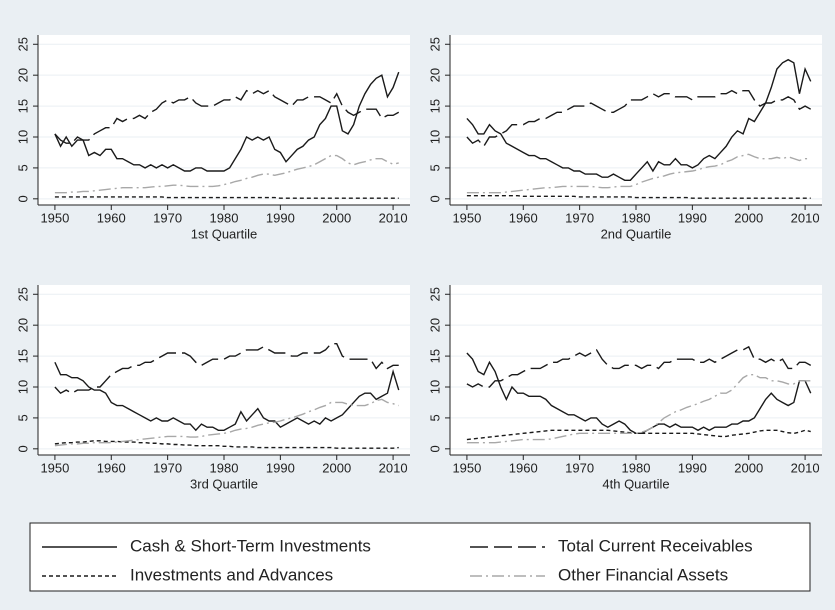 This screenshot has width=835, height=610. I want to click on x-axis-label: 1st Quartile, so click(224, 233).